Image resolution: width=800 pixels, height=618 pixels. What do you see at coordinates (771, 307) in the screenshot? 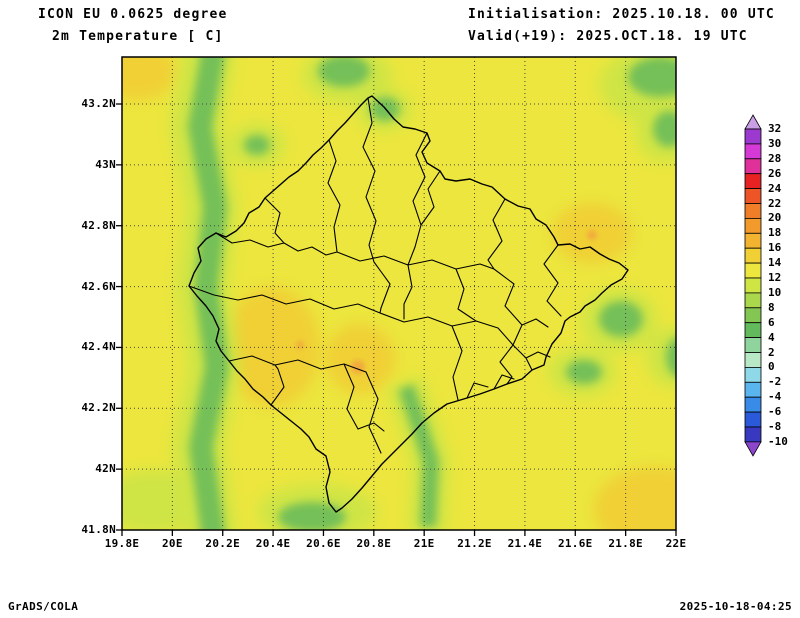
I see `colorbar-tick-label: 8` at bounding box center [771, 307].